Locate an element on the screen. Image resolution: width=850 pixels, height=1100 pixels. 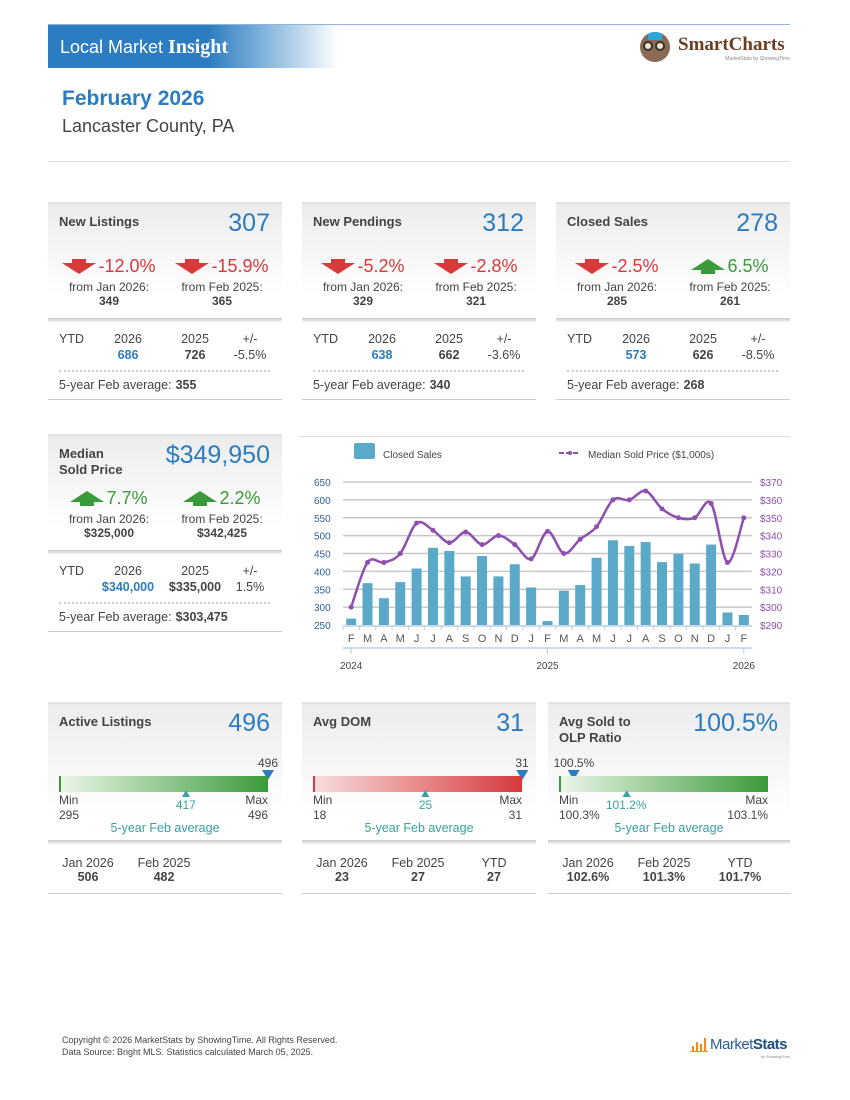
ytd-value-current: $340,000 is located at coordinates (128, 587).